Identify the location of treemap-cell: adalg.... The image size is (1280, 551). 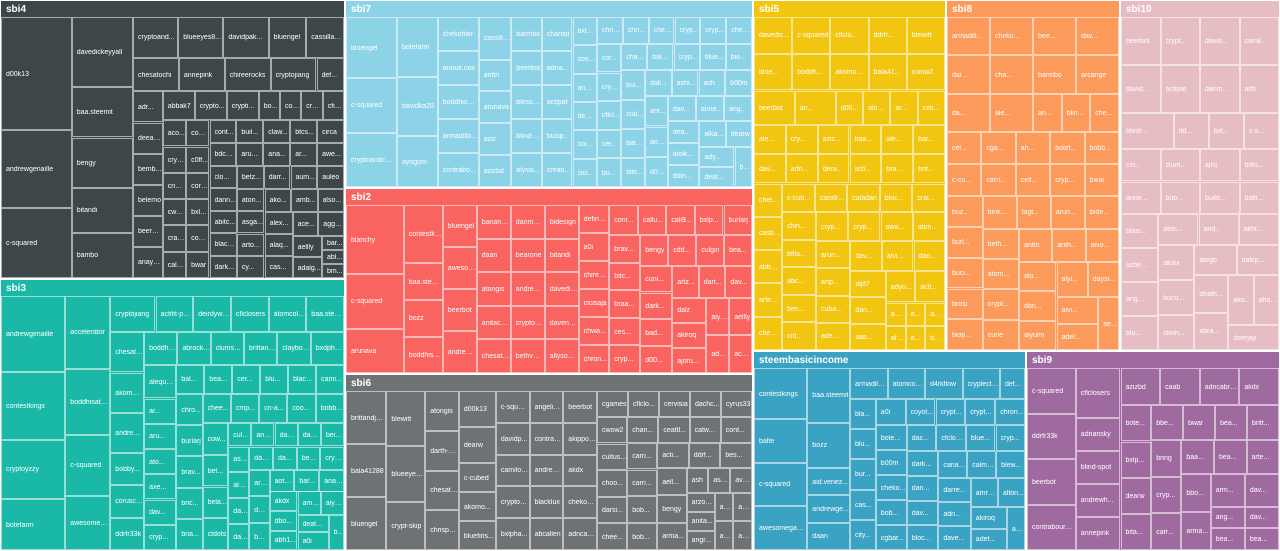
(307, 267).